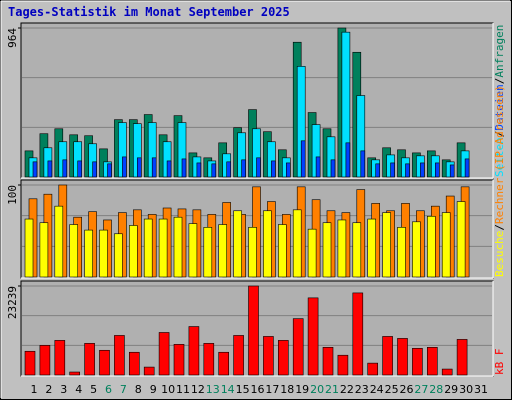  I want to click on x-tick-label: 21, so click(332, 389).